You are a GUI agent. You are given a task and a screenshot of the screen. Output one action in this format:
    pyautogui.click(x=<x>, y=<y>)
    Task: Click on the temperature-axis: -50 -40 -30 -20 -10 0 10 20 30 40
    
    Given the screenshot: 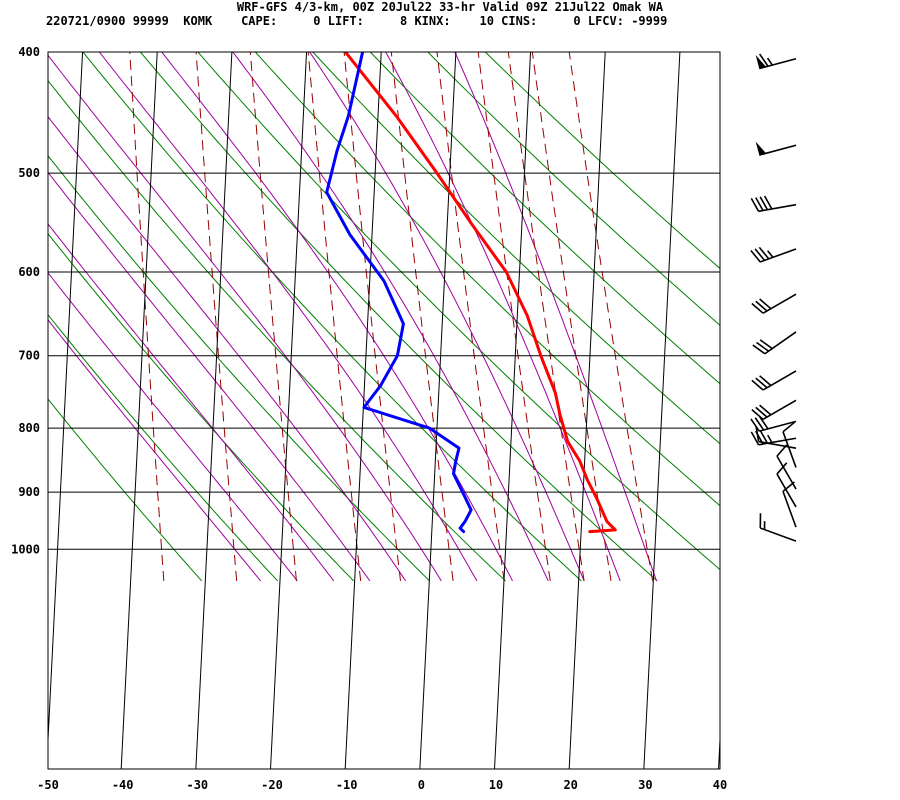 What is the action you would take?
    pyautogui.click(x=382, y=785)
    